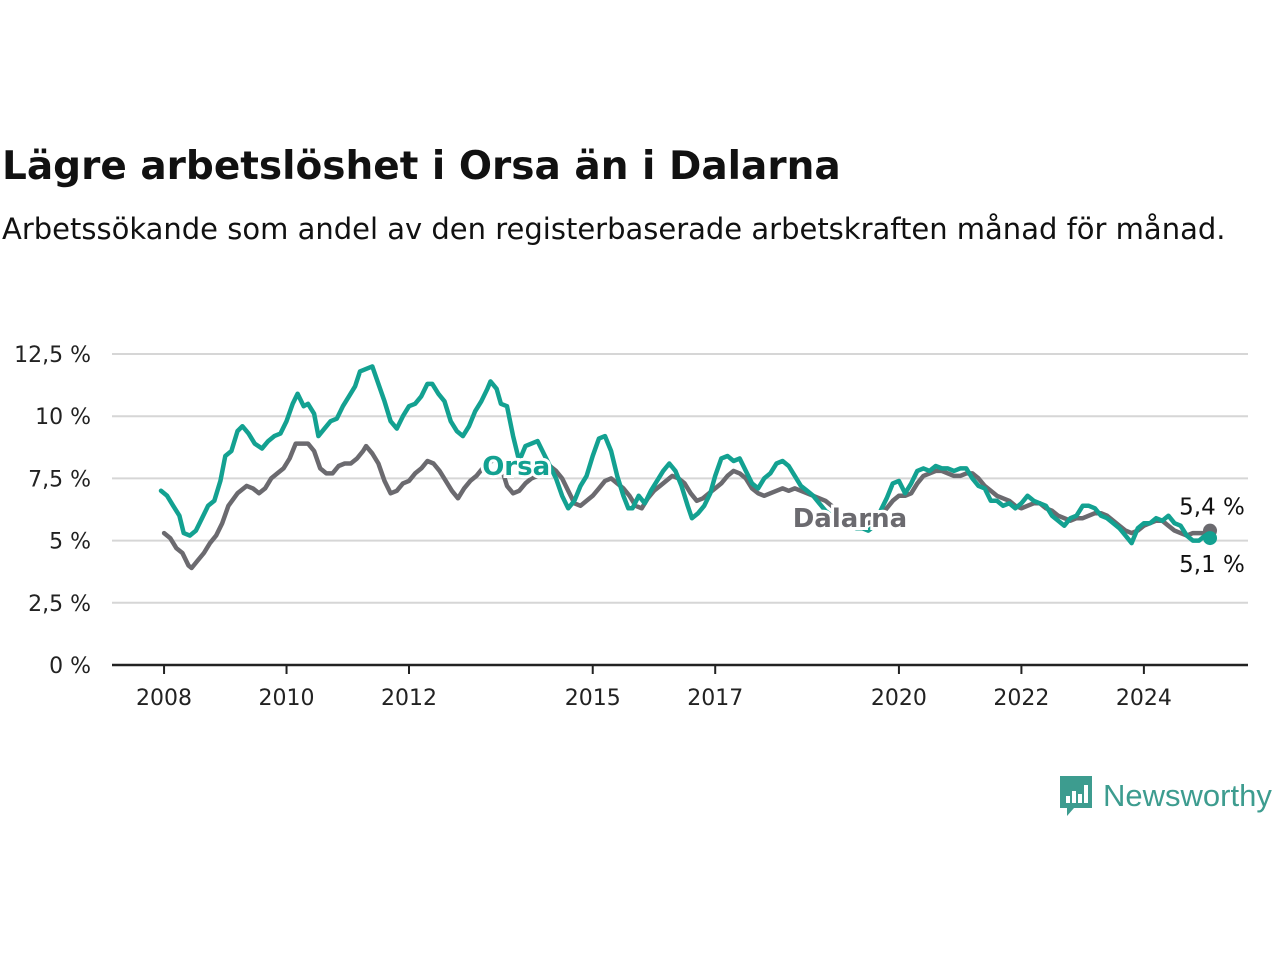 The width and height of the screenshot is (1280, 960). What do you see at coordinates (164, 698) in the screenshot?
I see `x-tick-label: 2008` at bounding box center [164, 698].